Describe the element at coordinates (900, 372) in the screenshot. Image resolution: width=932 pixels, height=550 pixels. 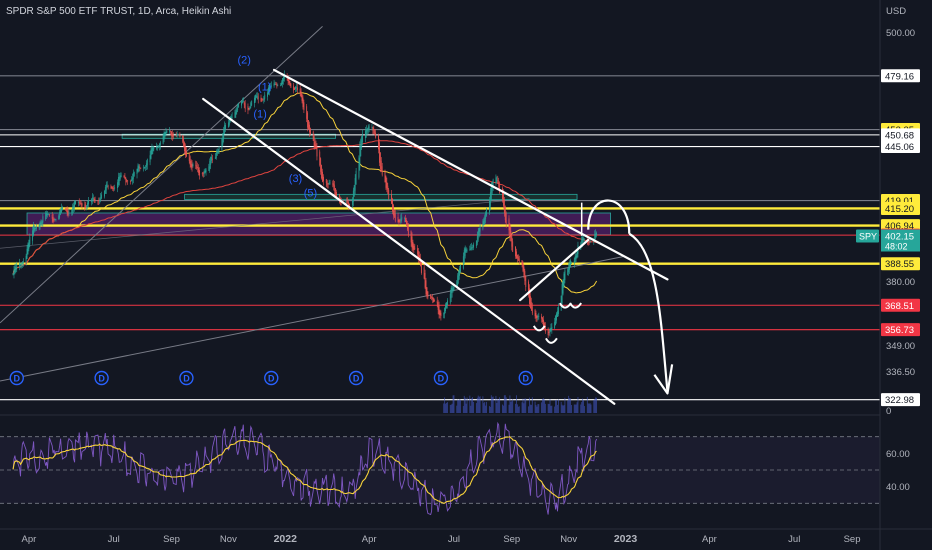
I see `price-tick-label: 336.50` at that location.